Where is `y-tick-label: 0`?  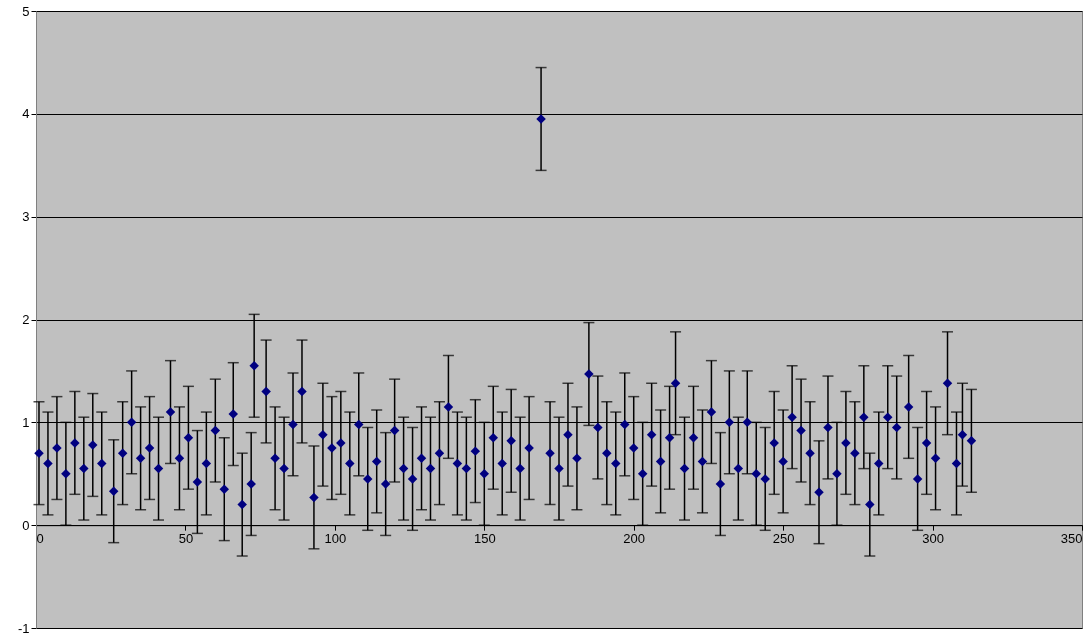 y-tick-label: 0 is located at coordinates (26, 525).